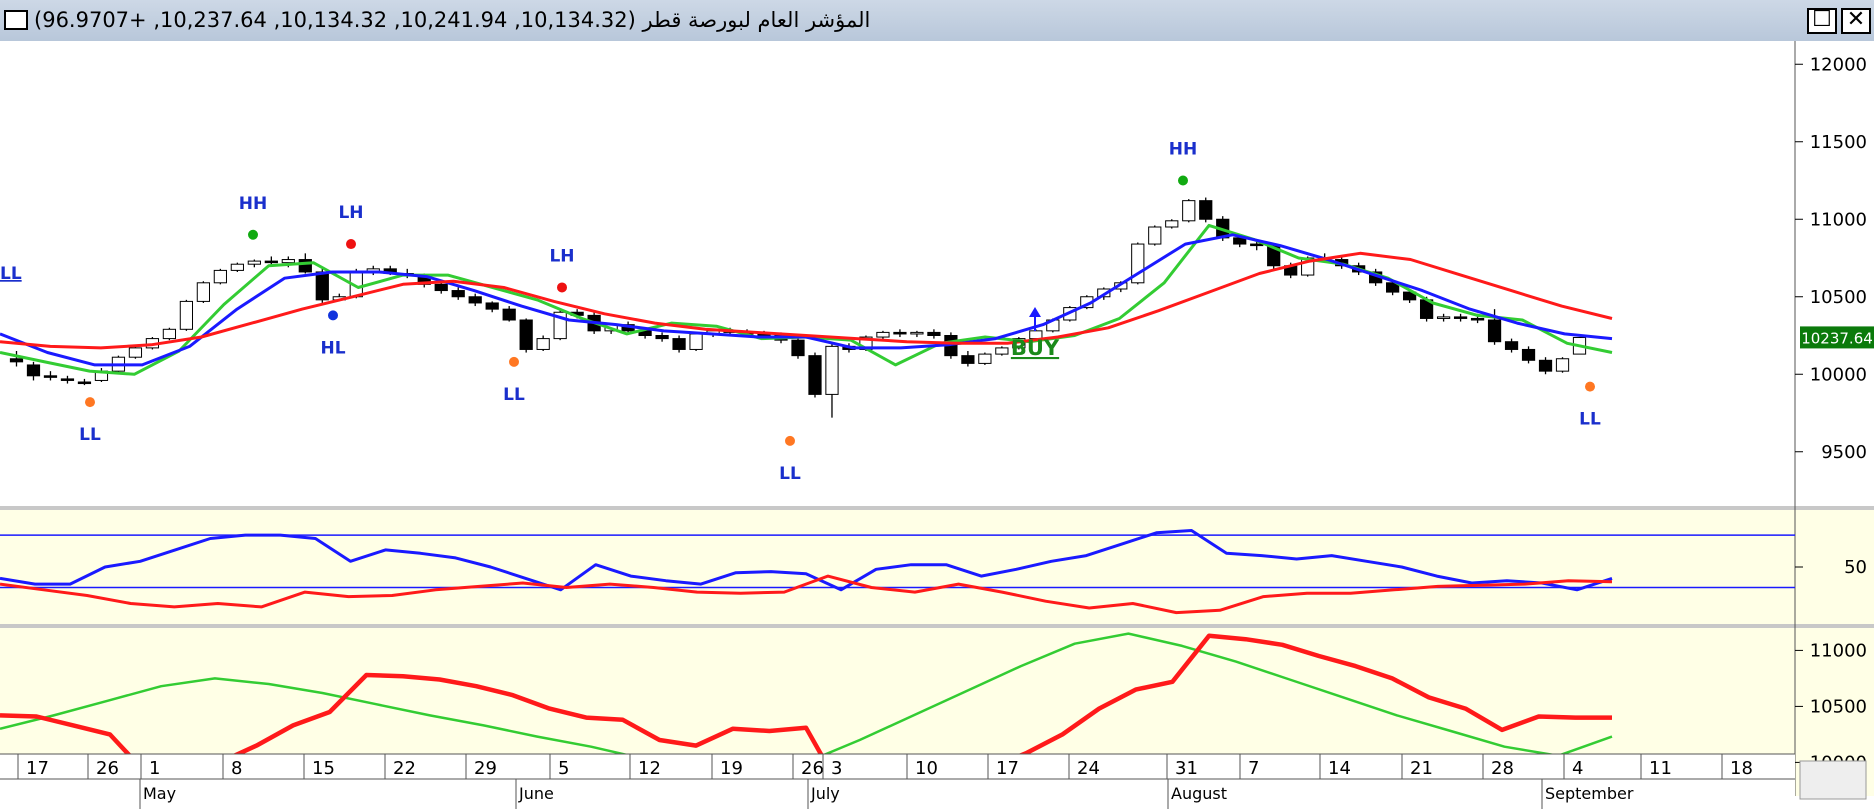  I want to click on signal-label-hh: HH, so click(253, 204).